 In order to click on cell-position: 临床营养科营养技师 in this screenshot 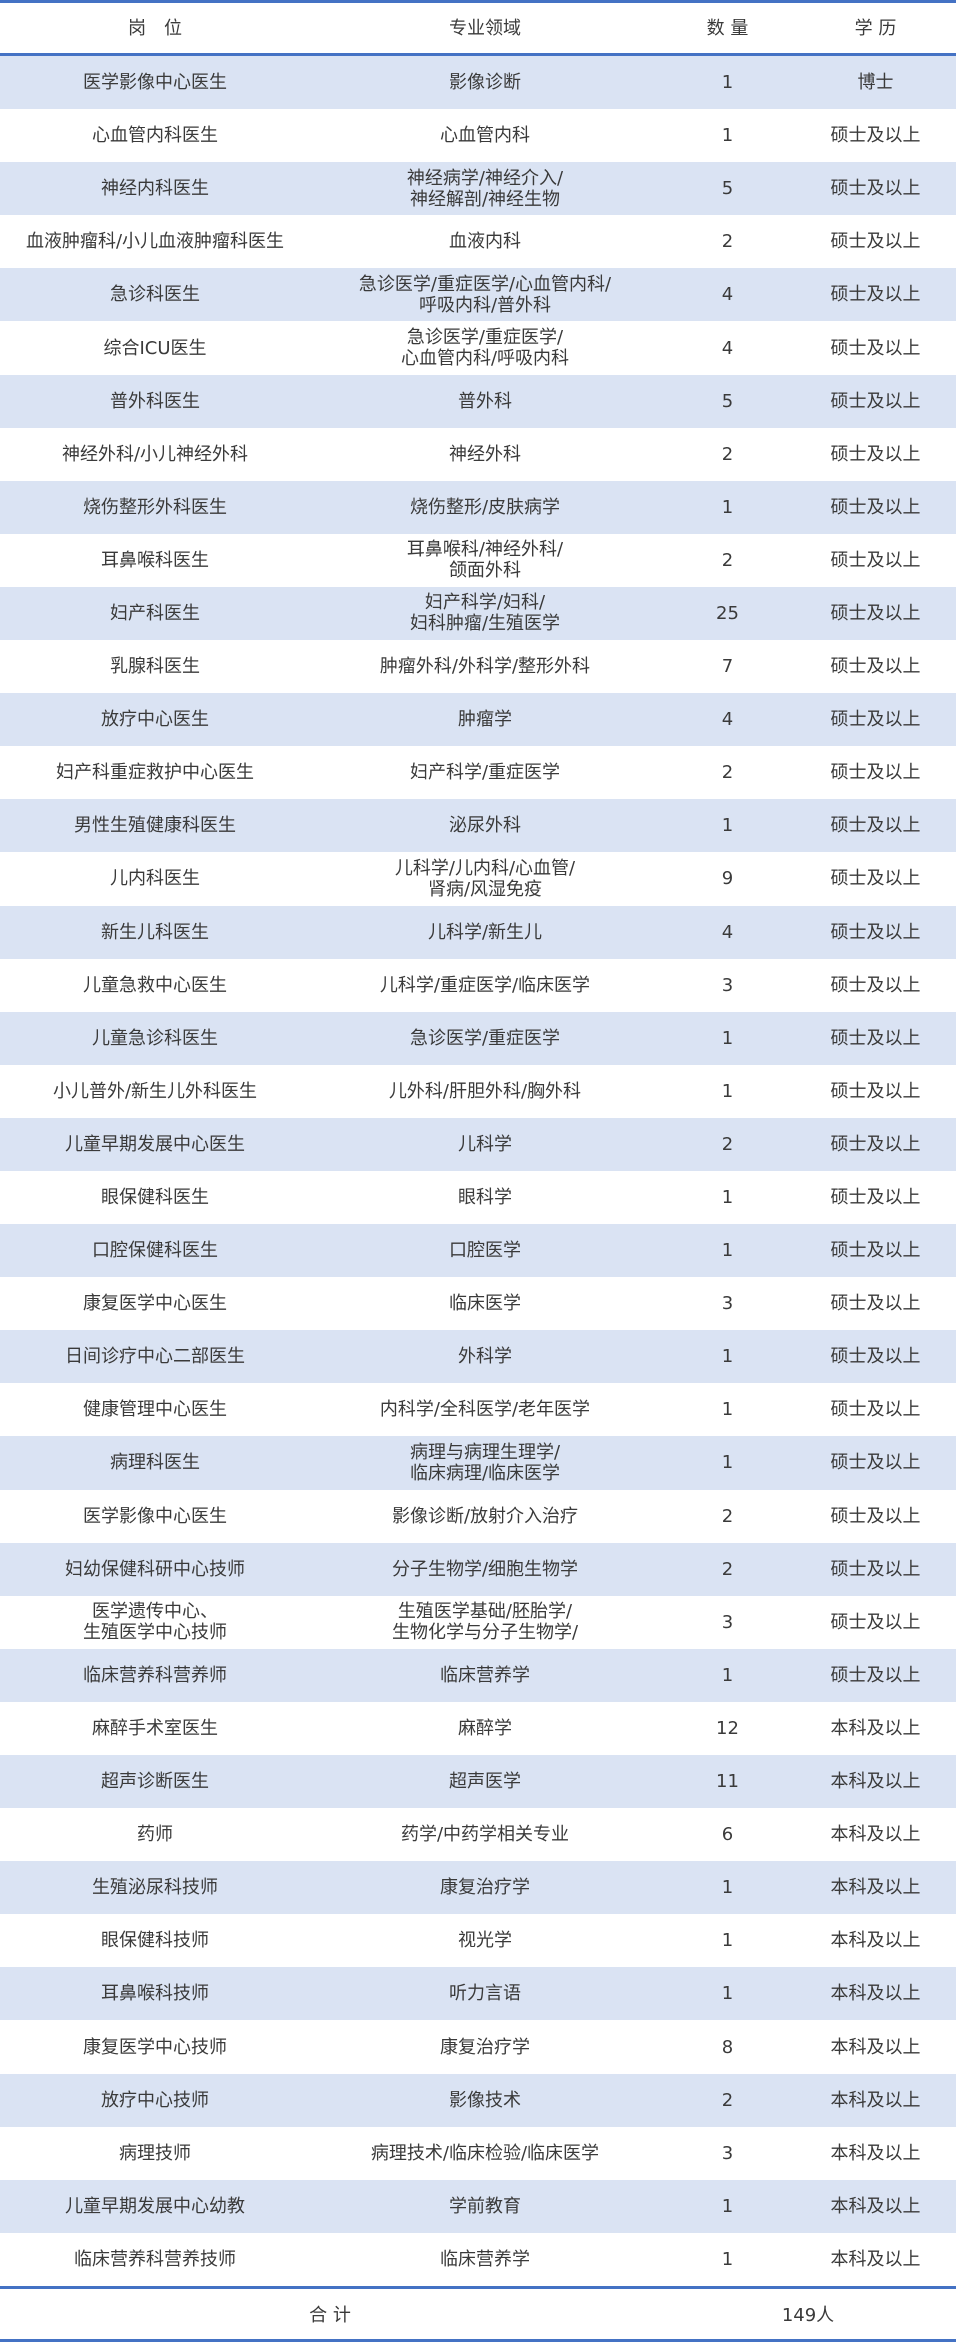, I will do `click(155, 2259)`.